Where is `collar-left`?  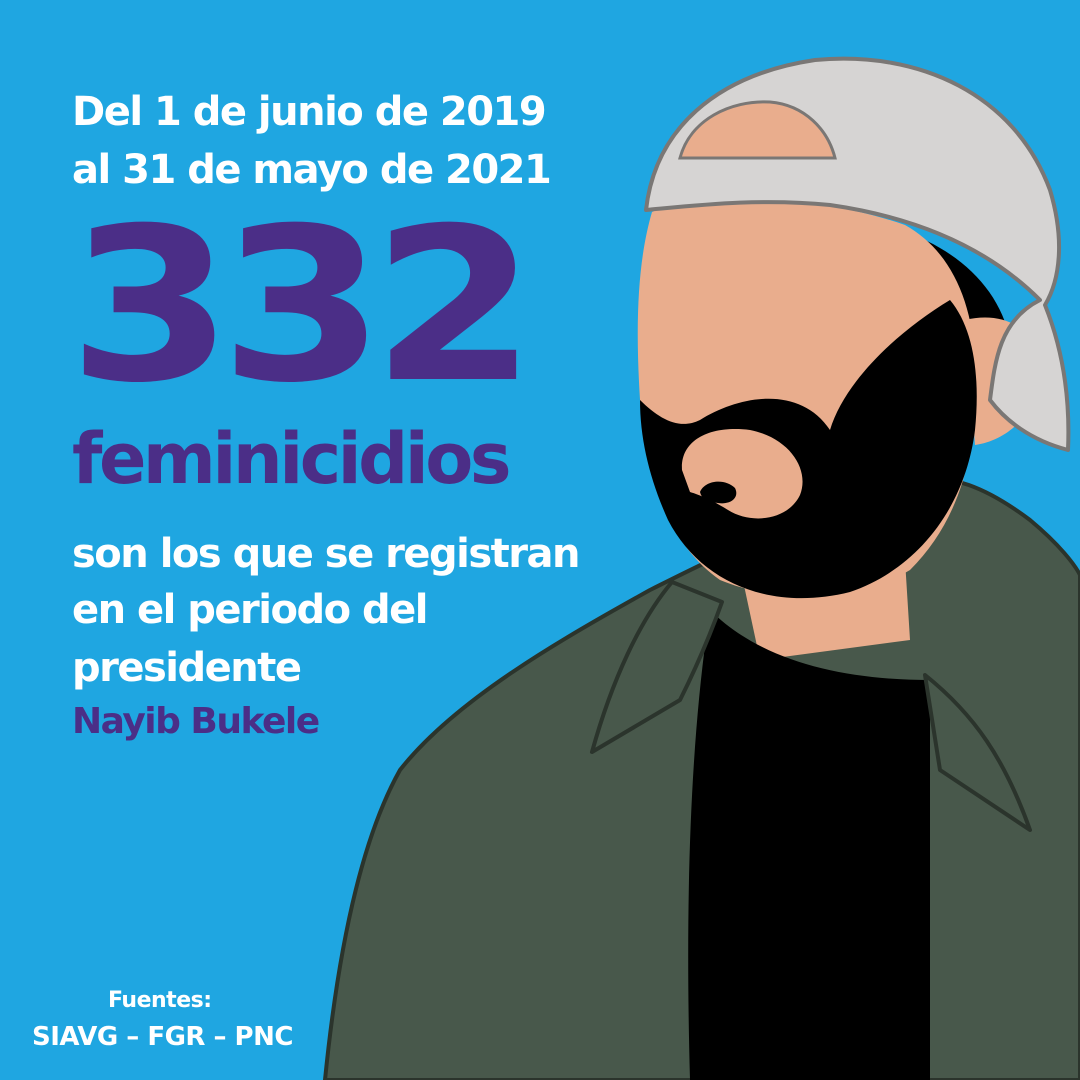
collar-left is located at coordinates (657, 667).